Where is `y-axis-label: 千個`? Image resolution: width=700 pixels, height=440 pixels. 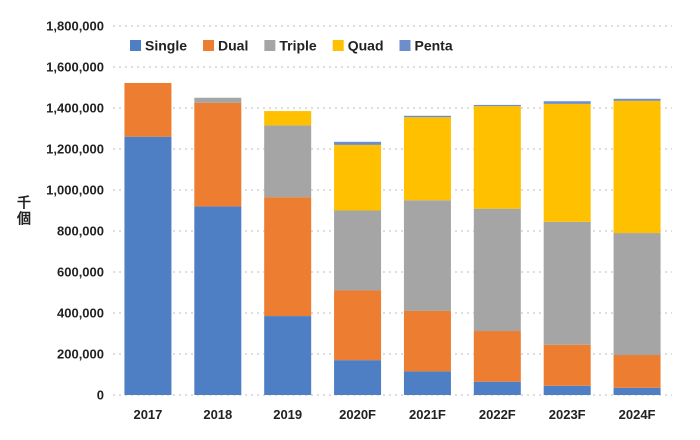
y-axis-label: 千個 is located at coordinates (23, 211).